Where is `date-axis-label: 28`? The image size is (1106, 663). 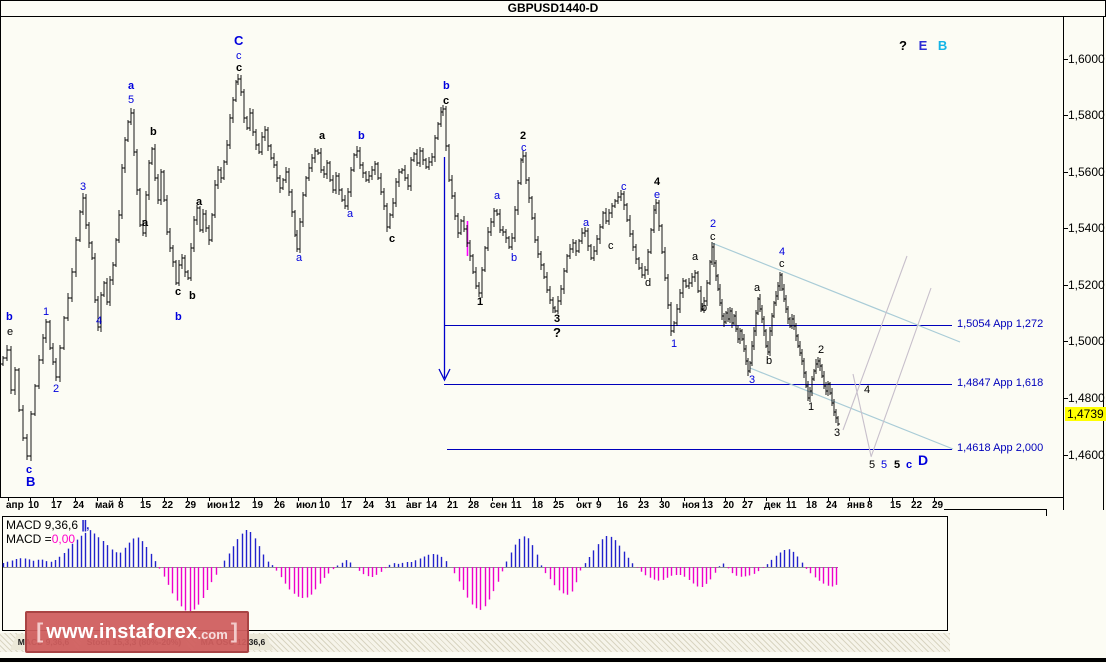 date-axis-label: 28 is located at coordinates (474, 505).